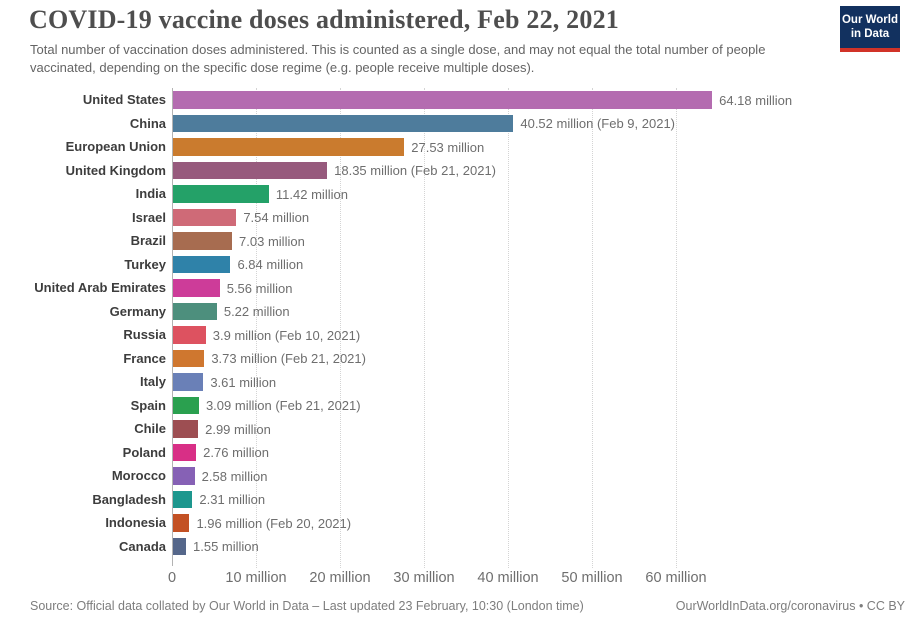  Describe the element at coordinates (457, 476) in the screenshot. I see `bar-row: Morocco 2.58 million` at that location.